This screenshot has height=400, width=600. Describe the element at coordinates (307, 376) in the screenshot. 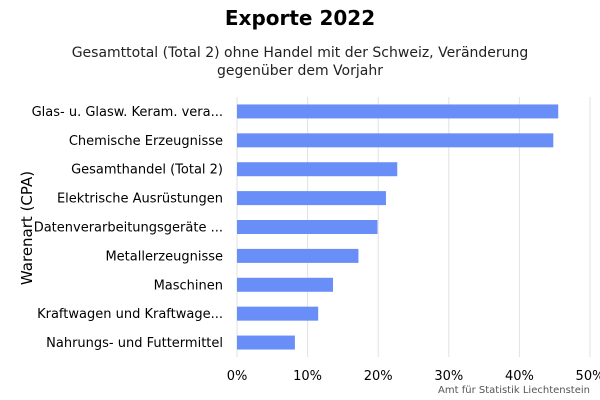

I see `x-tick-label: 10%` at that location.